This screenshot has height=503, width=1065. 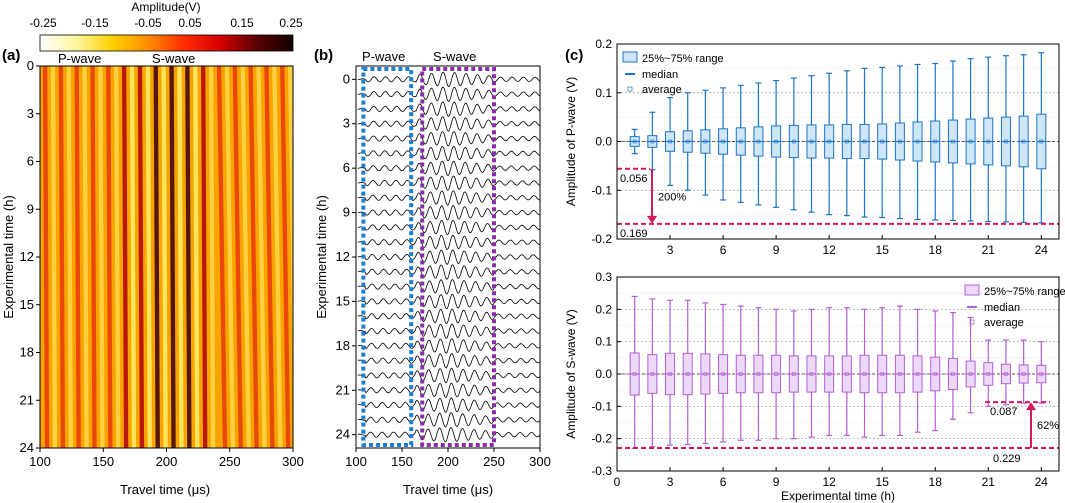 What do you see at coordinates (1031, 406) in the screenshot?
I see `change-arrow-head` at bounding box center [1031, 406].